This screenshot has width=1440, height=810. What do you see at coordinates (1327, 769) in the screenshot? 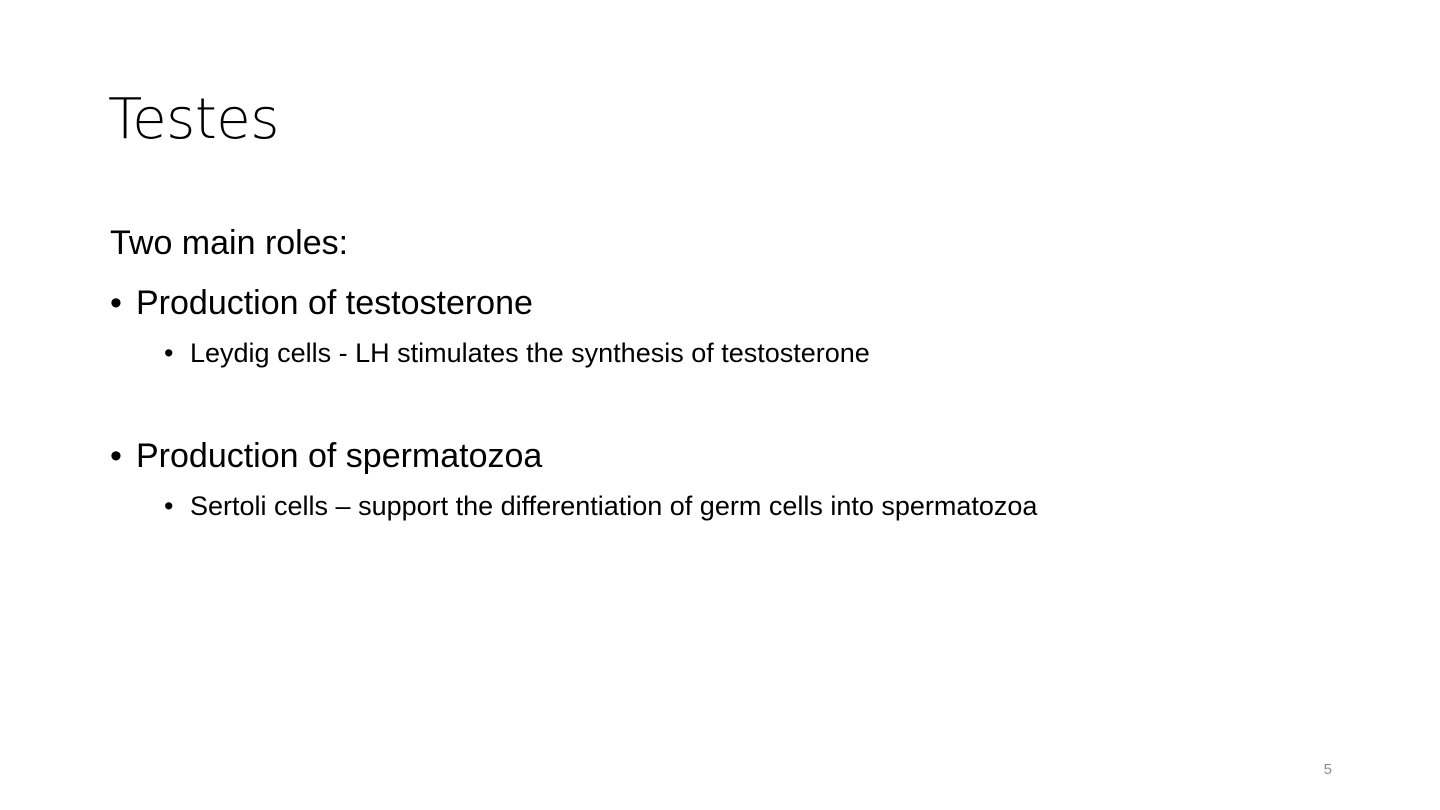
I see `page-number: 5` at bounding box center [1327, 769].